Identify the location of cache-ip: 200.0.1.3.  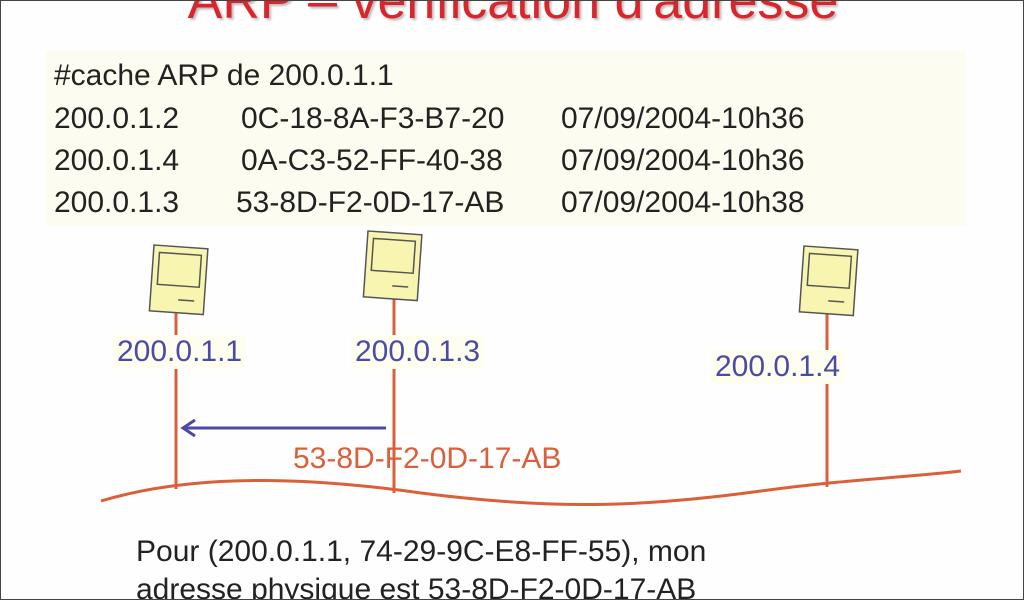
(117, 202).